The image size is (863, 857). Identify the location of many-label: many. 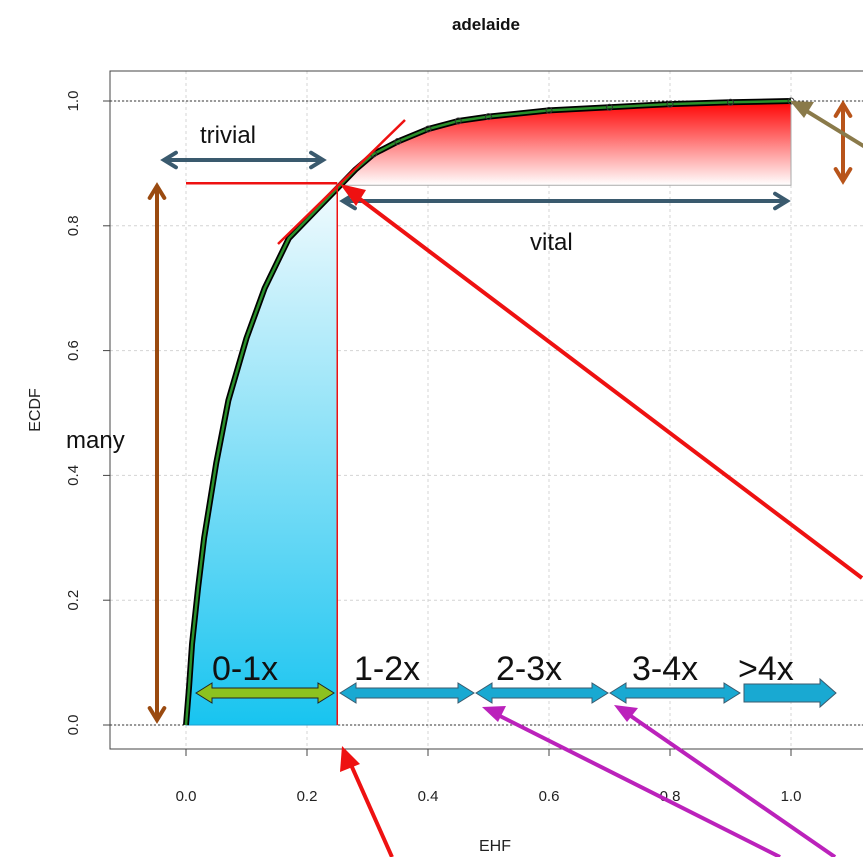
(95, 440).